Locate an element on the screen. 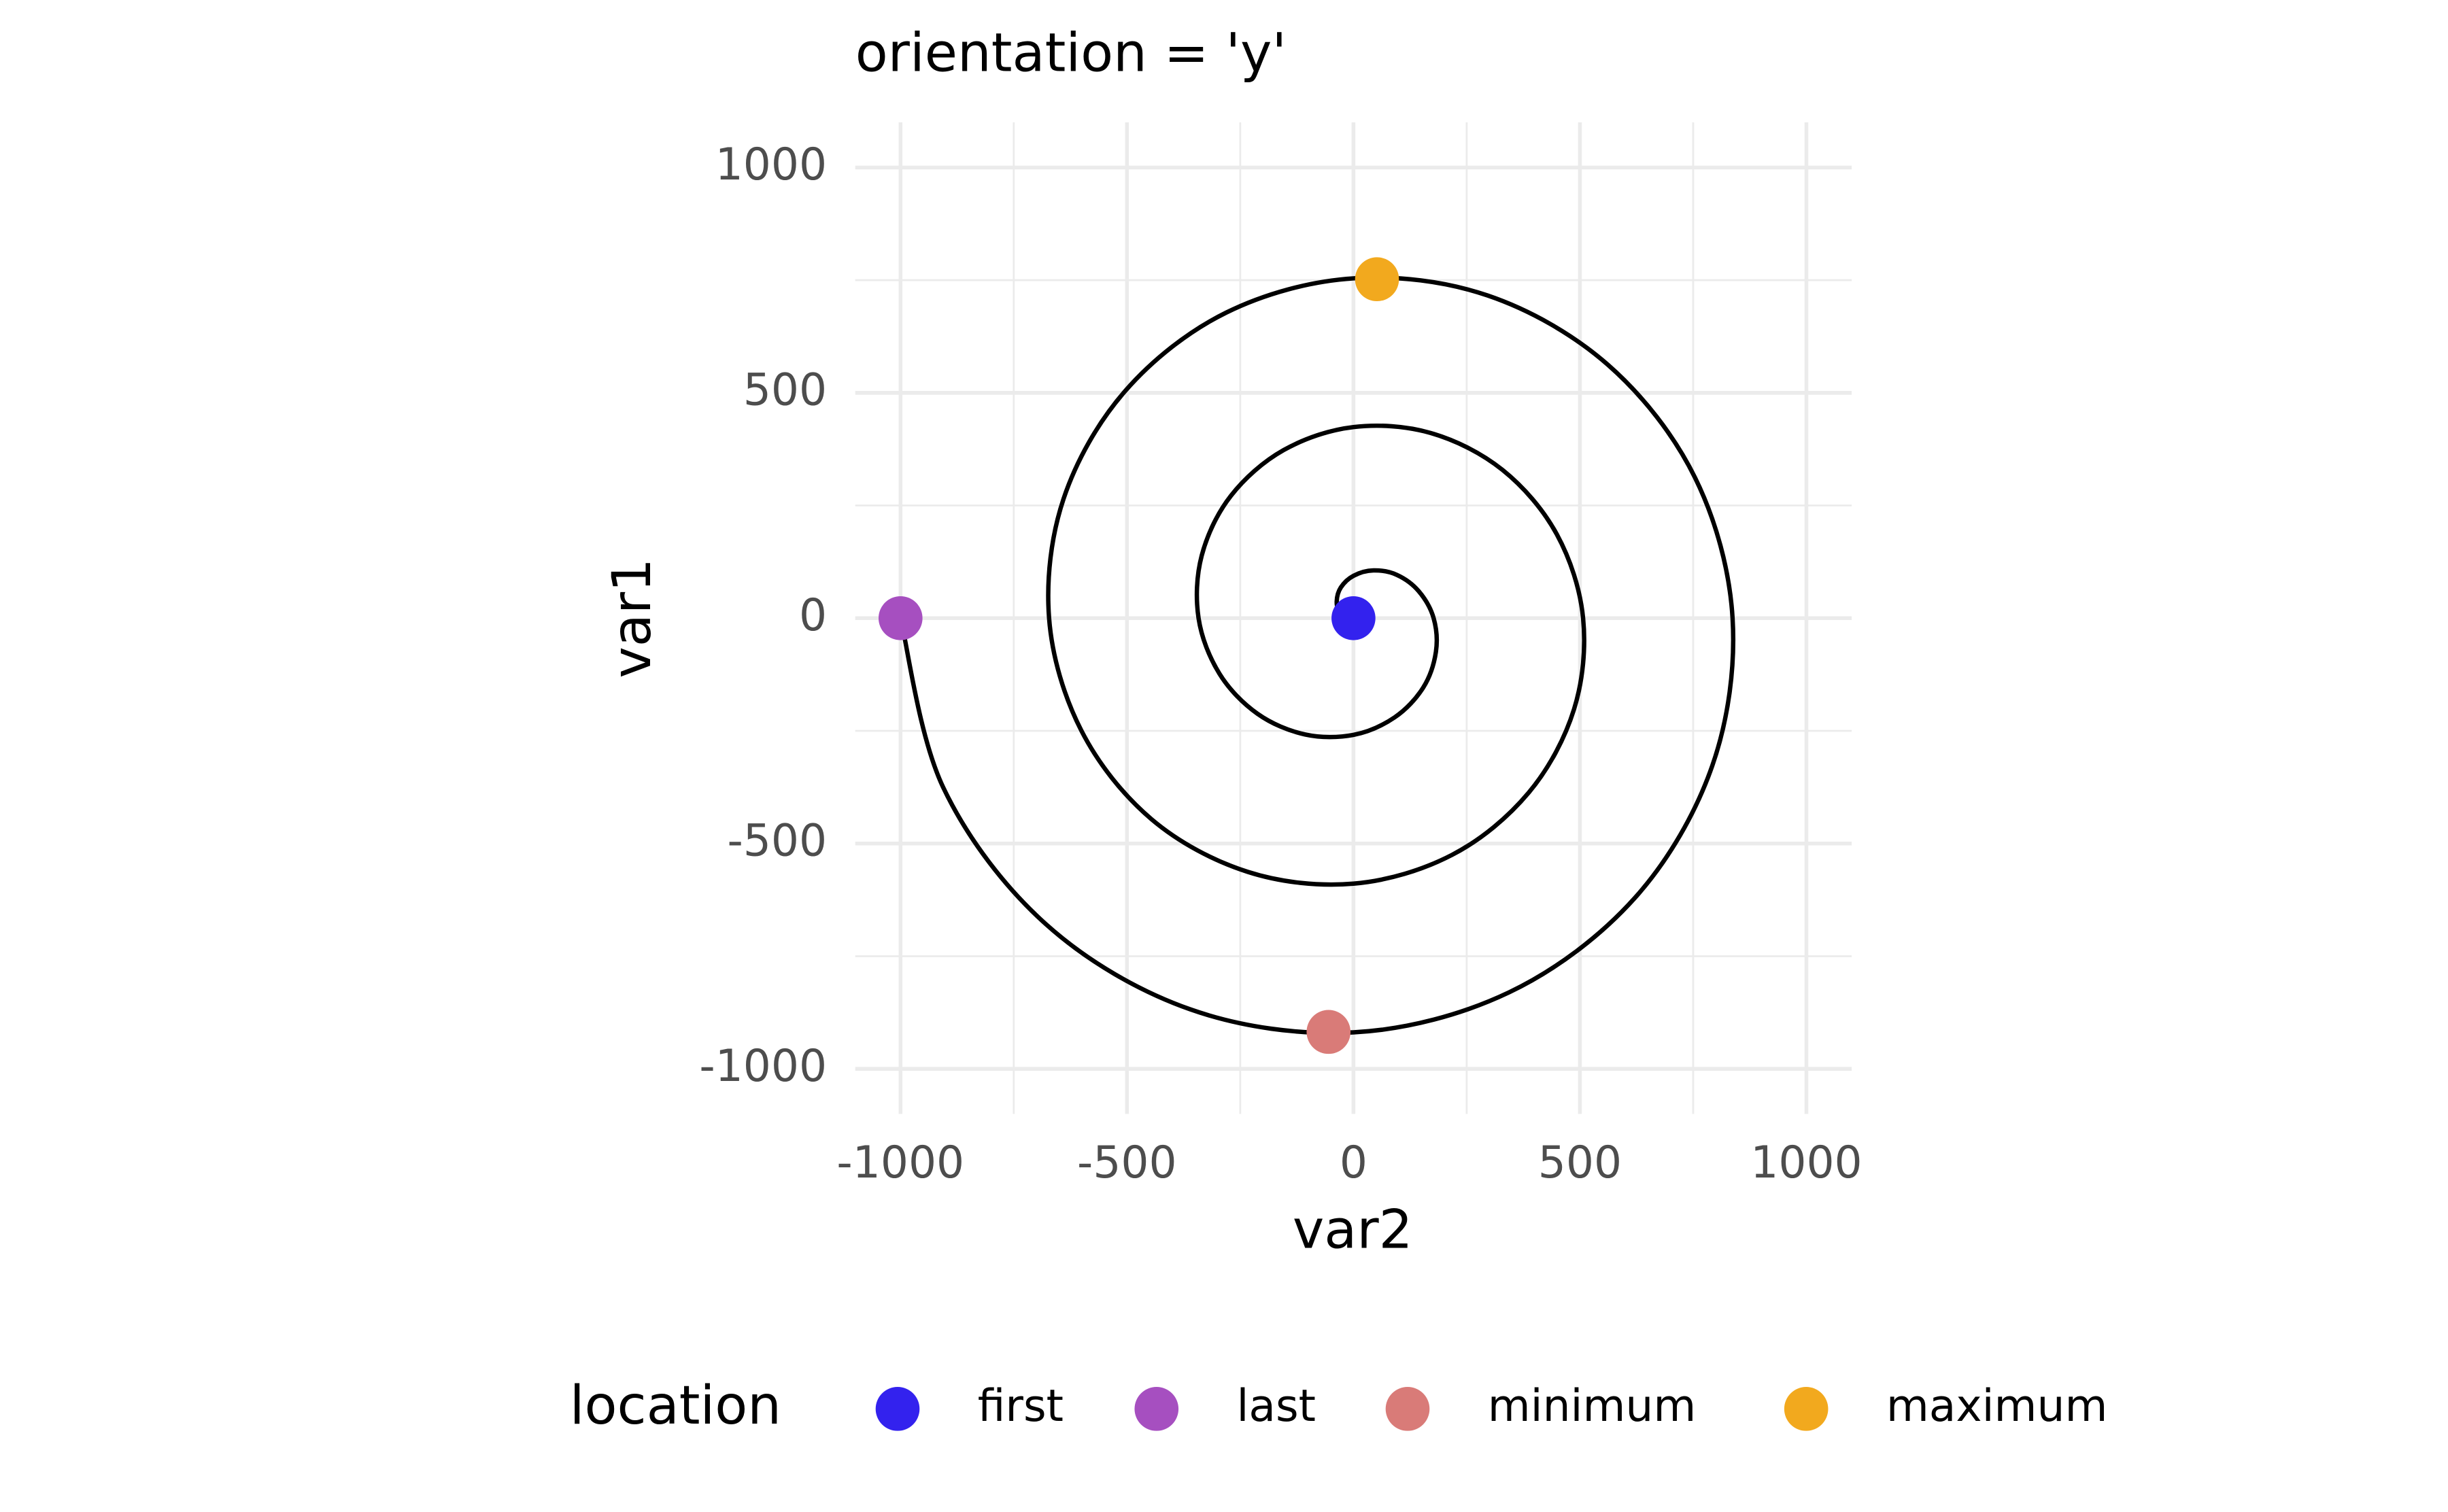 The height and width of the screenshot is (1512, 2448). y-tick-label: -500 is located at coordinates (778, 840).